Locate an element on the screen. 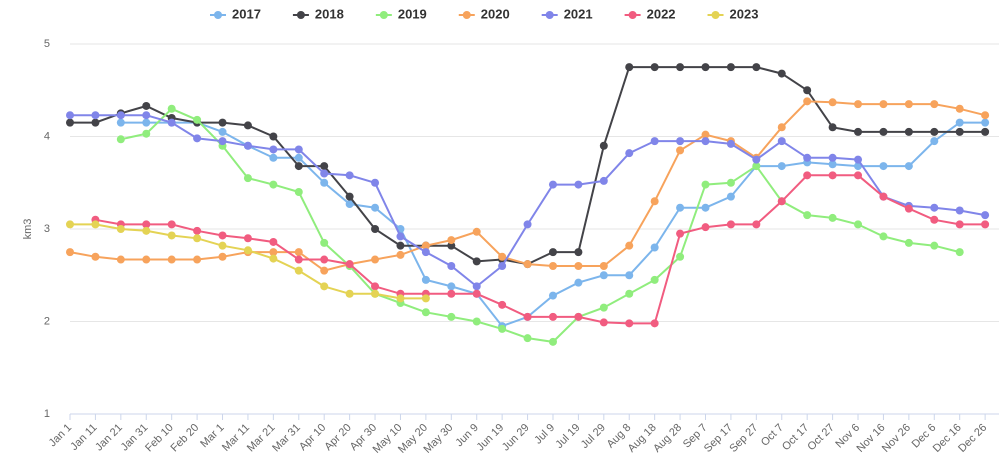 This screenshot has height=455, width=999. x-tick-label: Nov 26 is located at coordinates (896, 438).